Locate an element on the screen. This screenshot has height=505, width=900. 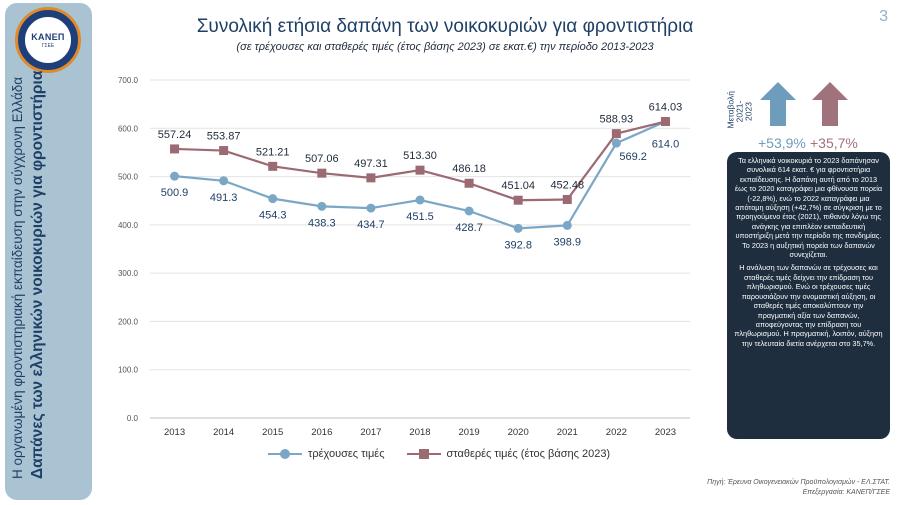
data-label-constant: 553.87 is located at coordinates (224, 137).